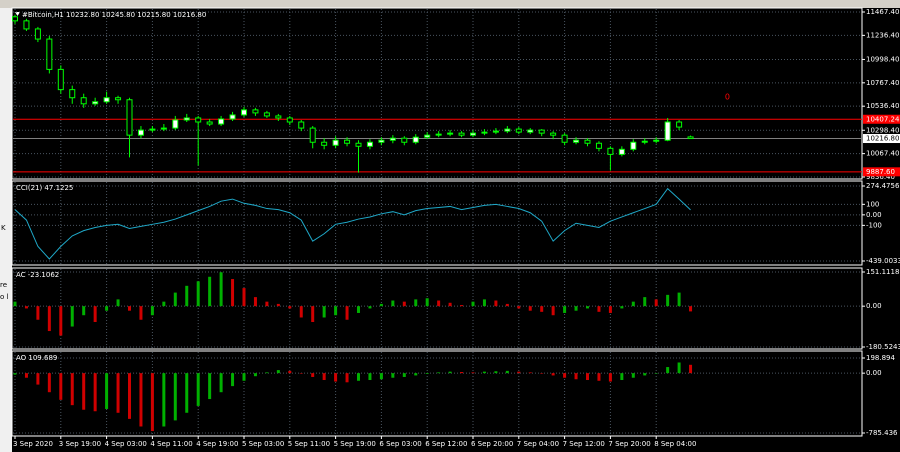 The width and height of the screenshot is (900, 452). Describe the element at coordinates (882, 83) in the screenshot. I see `y-tick-label: 10767.40` at that location.